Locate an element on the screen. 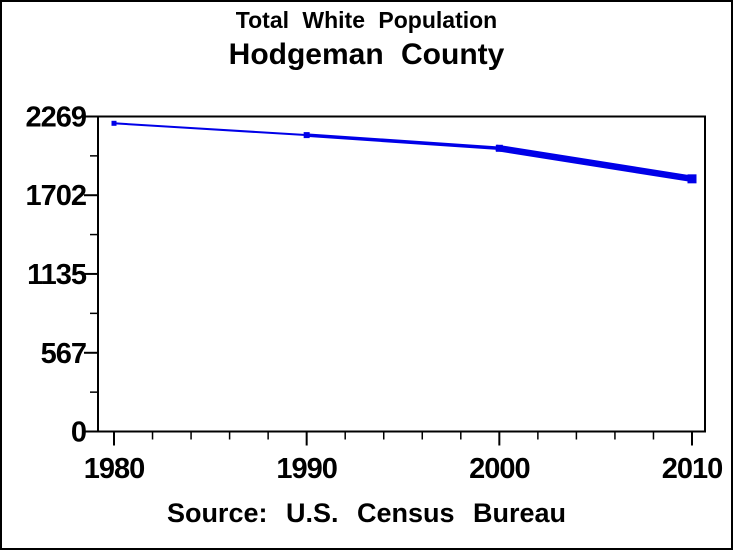 The image size is (733, 550). y-tick-label: 1702 is located at coordinates (55, 196).